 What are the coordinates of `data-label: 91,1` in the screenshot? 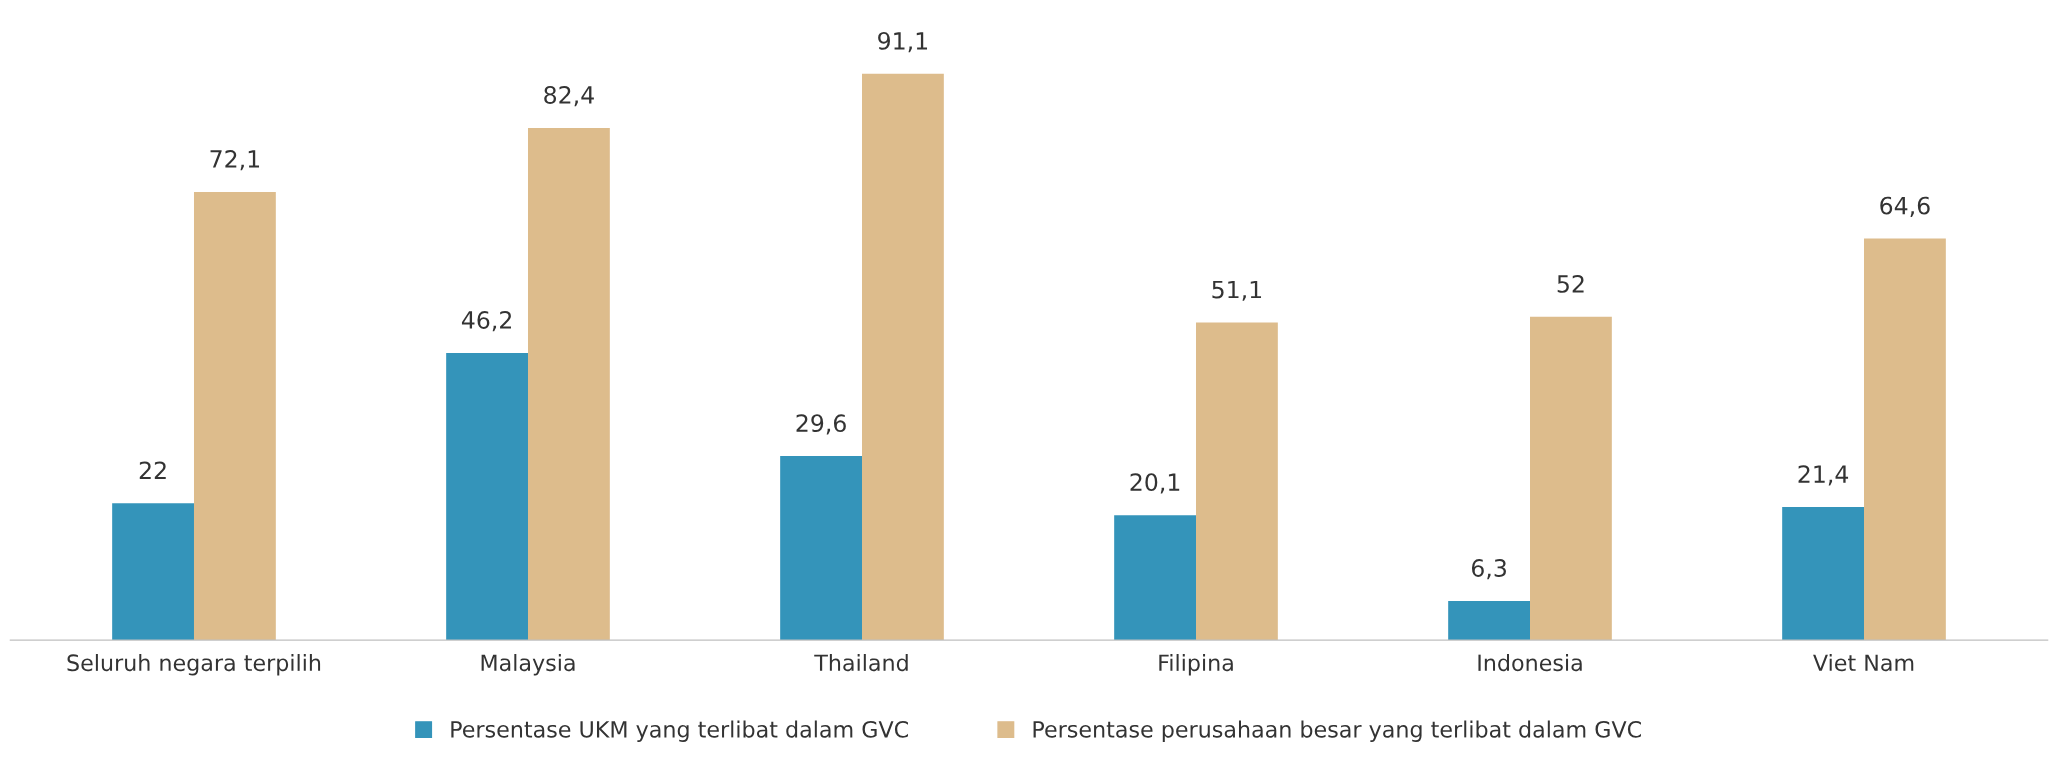 It's located at (903, 42).